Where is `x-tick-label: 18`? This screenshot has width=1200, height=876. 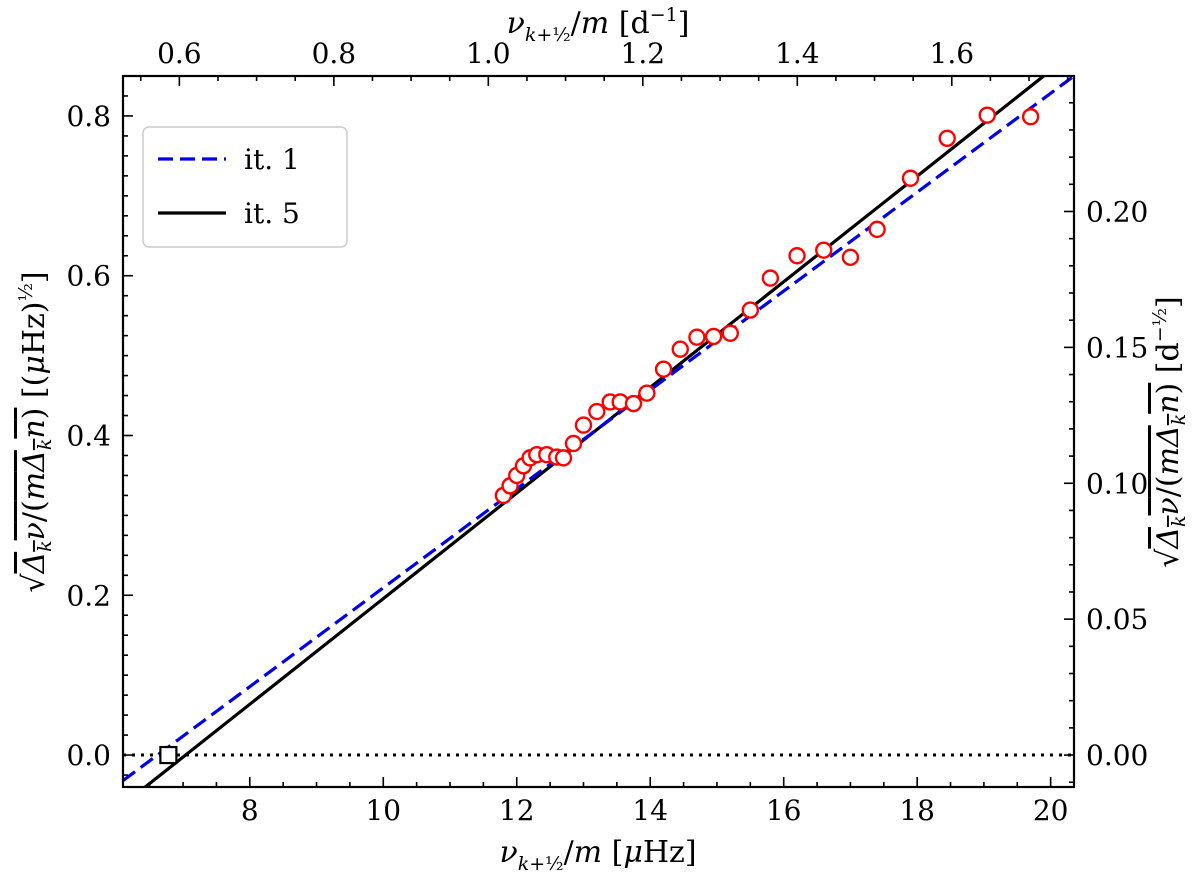 x-tick-label: 18 is located at coordinates (917, 810).